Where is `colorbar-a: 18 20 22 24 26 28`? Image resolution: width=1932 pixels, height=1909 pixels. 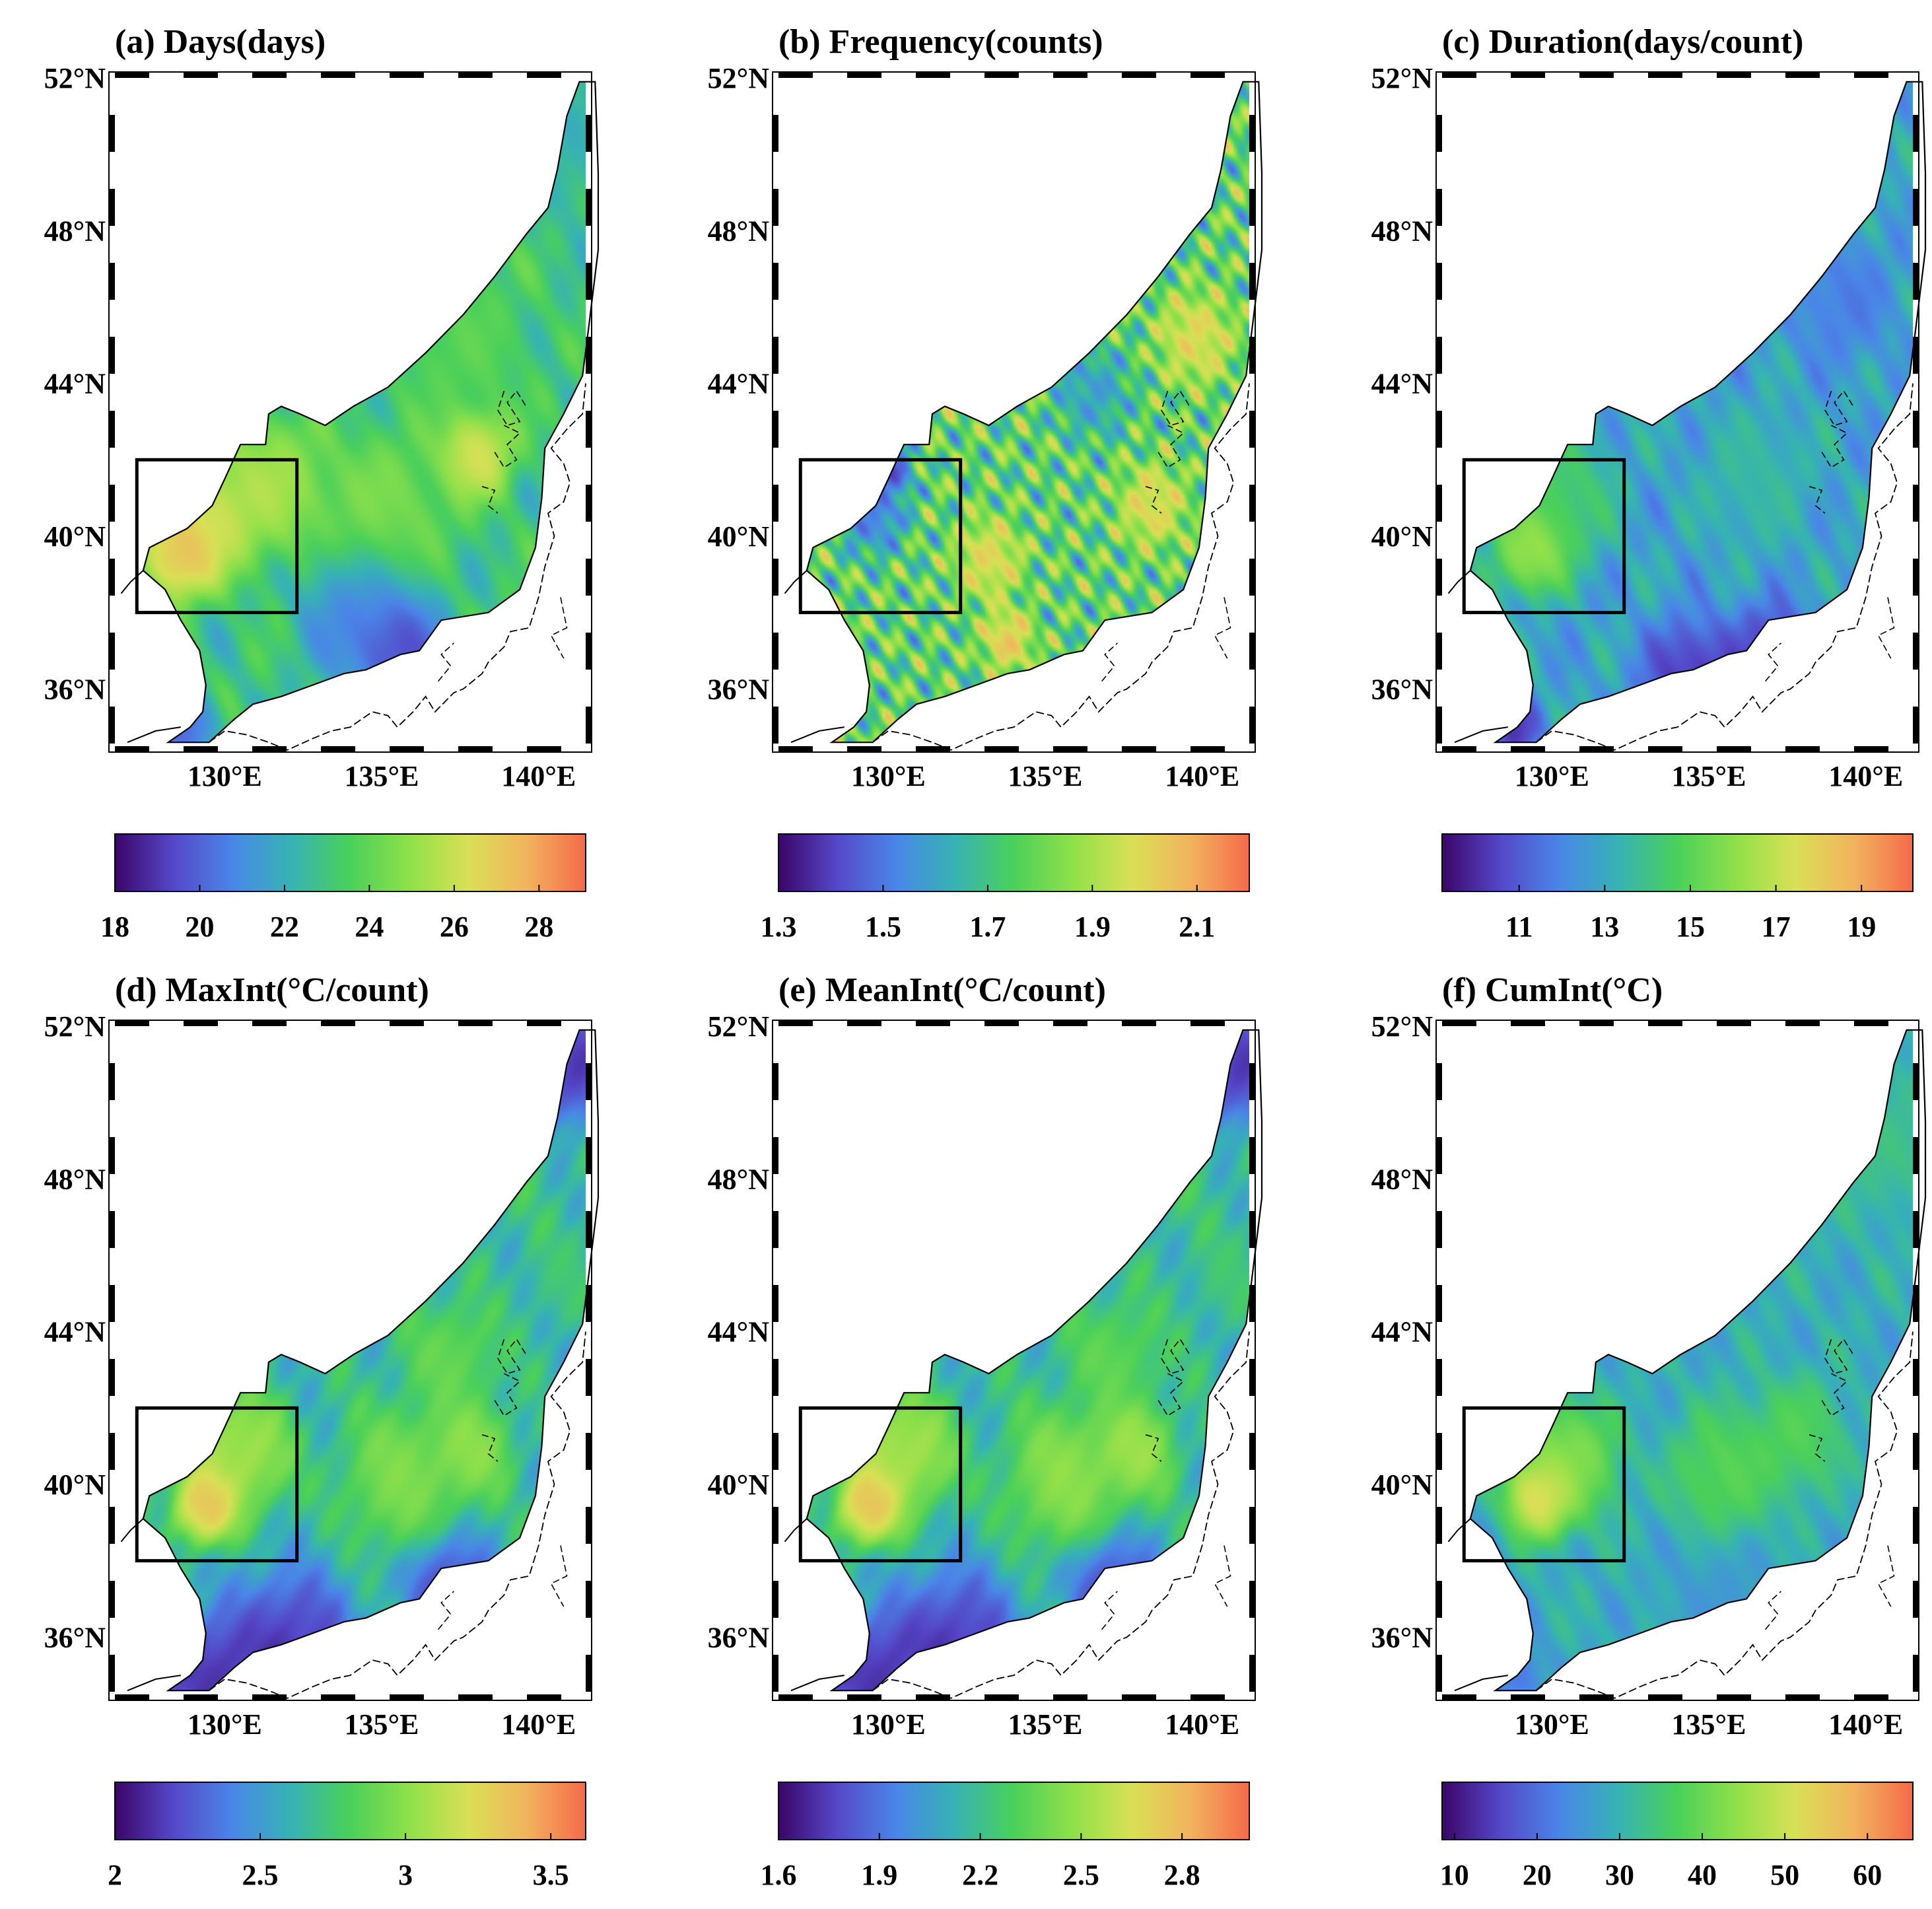 colorbar-a: 18 20 22 24 26 28 is located at coordinates (343, 888).